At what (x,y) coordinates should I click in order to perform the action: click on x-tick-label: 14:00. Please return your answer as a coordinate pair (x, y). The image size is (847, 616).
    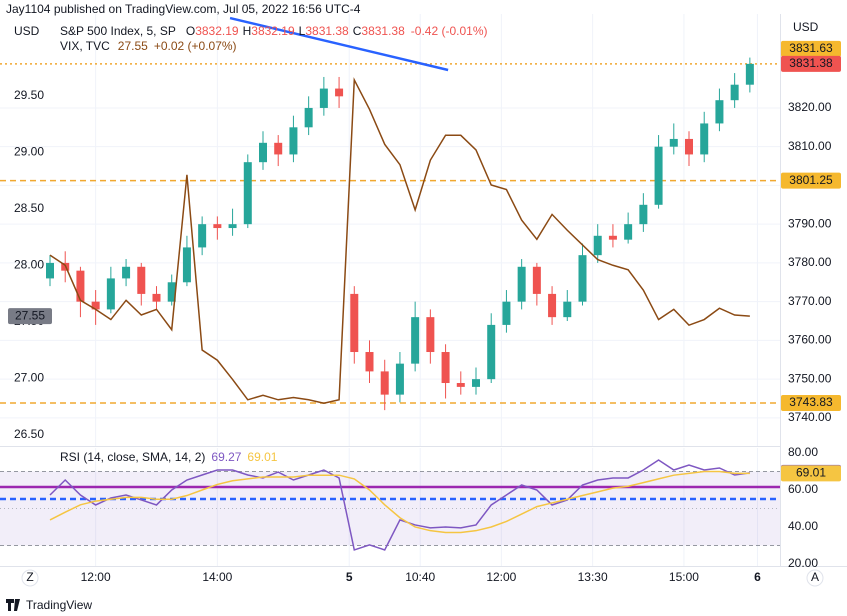
    Looking at the image, I should click on (217, 577).